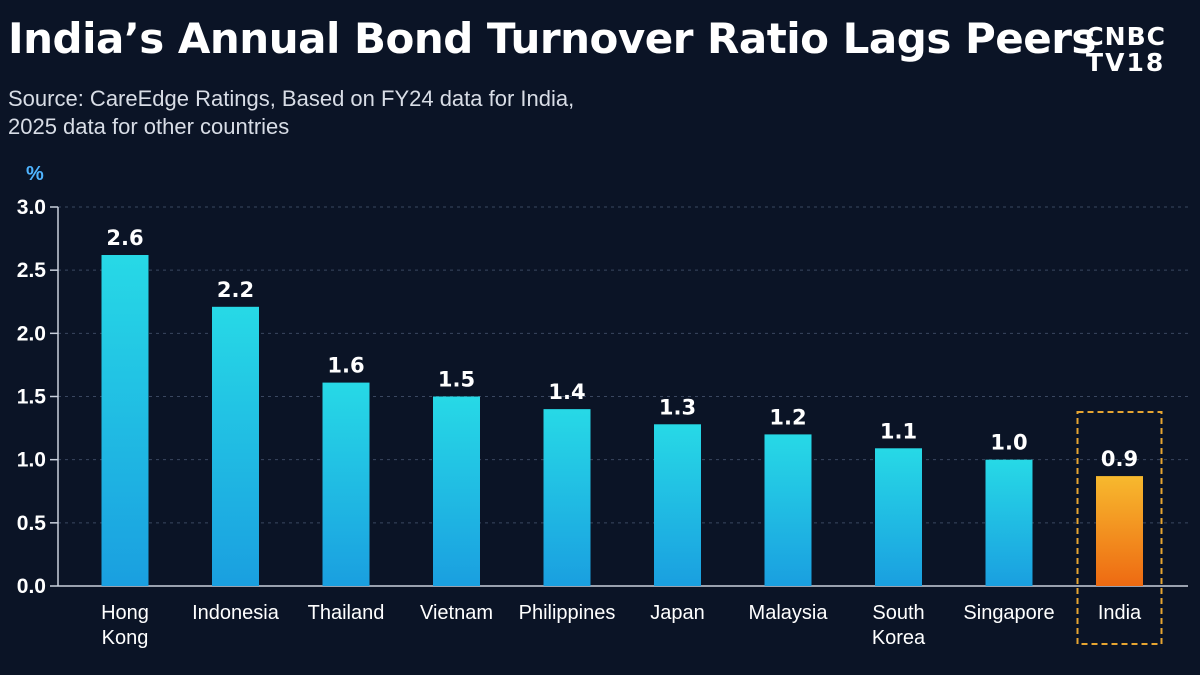 Image resolution: width=1200 pixels, height=675 pixels. What do you see at coordinates (149, 126) in the screenshot?
I see `chart-subtitle-line-2: 2025 data for other countries` at bounding box center [149, 126].